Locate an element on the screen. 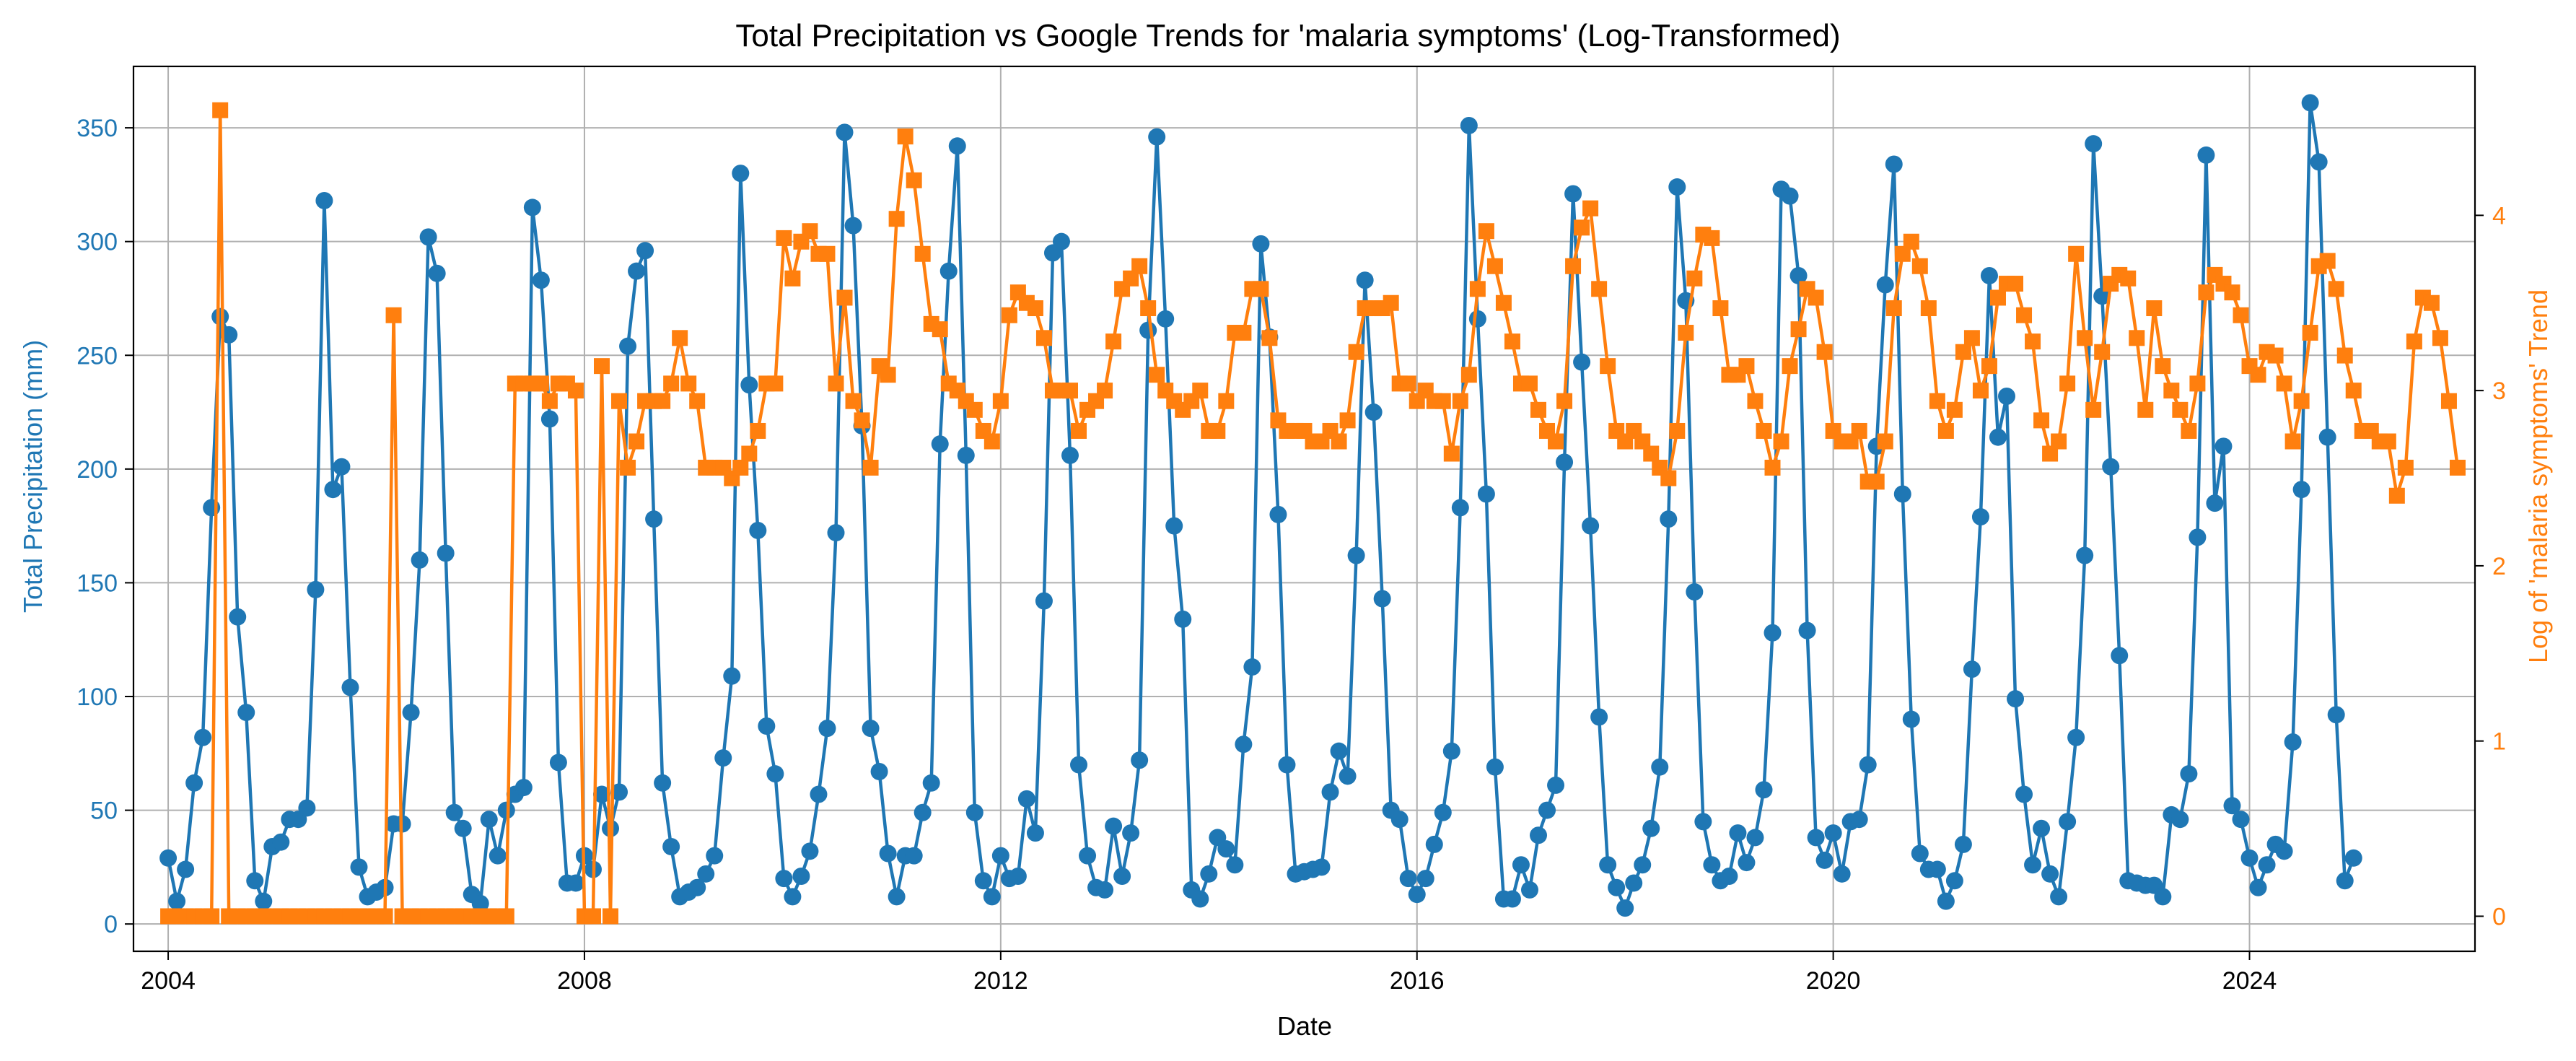 This screenshot has height=1061, width=2576. x-tick-label: 2012 is located at coordinates (1000, 981).